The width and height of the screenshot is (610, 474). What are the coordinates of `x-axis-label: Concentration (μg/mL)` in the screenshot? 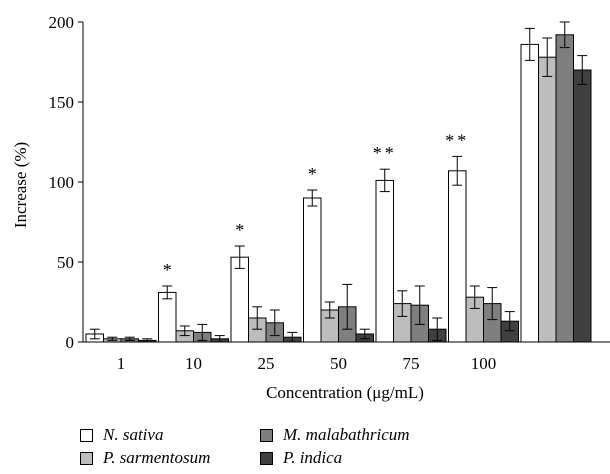 It's located at (345, 392).